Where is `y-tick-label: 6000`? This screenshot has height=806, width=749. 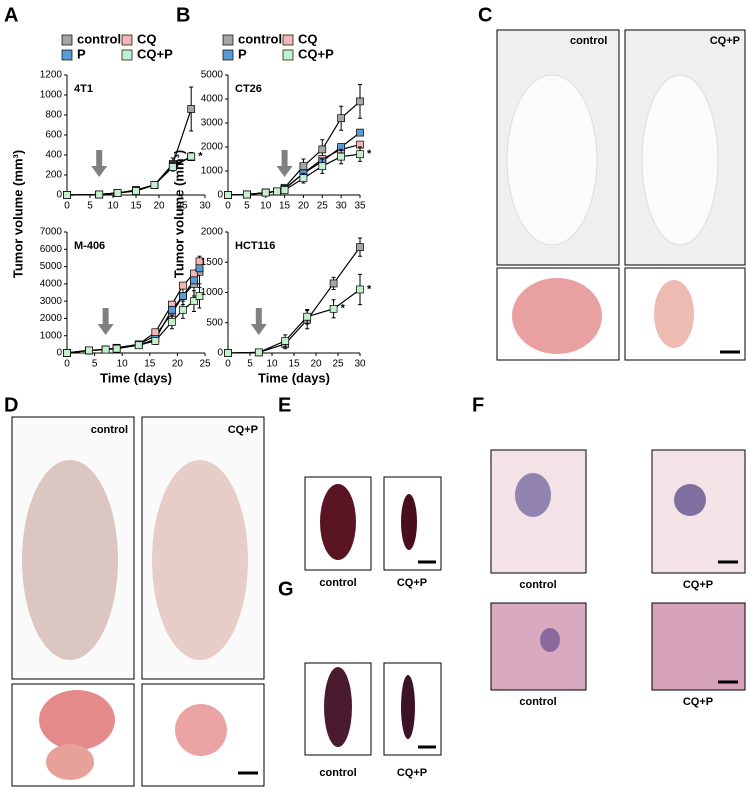 y-tick-label: 6000 is located at coordinates (51, 249).